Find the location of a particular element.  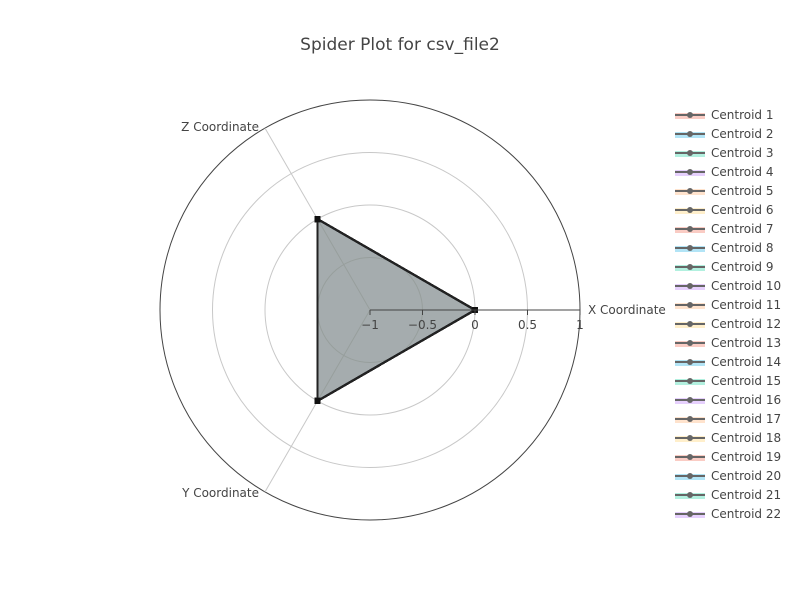

legend-label: Centroid 10 is located at coordinates (746, 286).